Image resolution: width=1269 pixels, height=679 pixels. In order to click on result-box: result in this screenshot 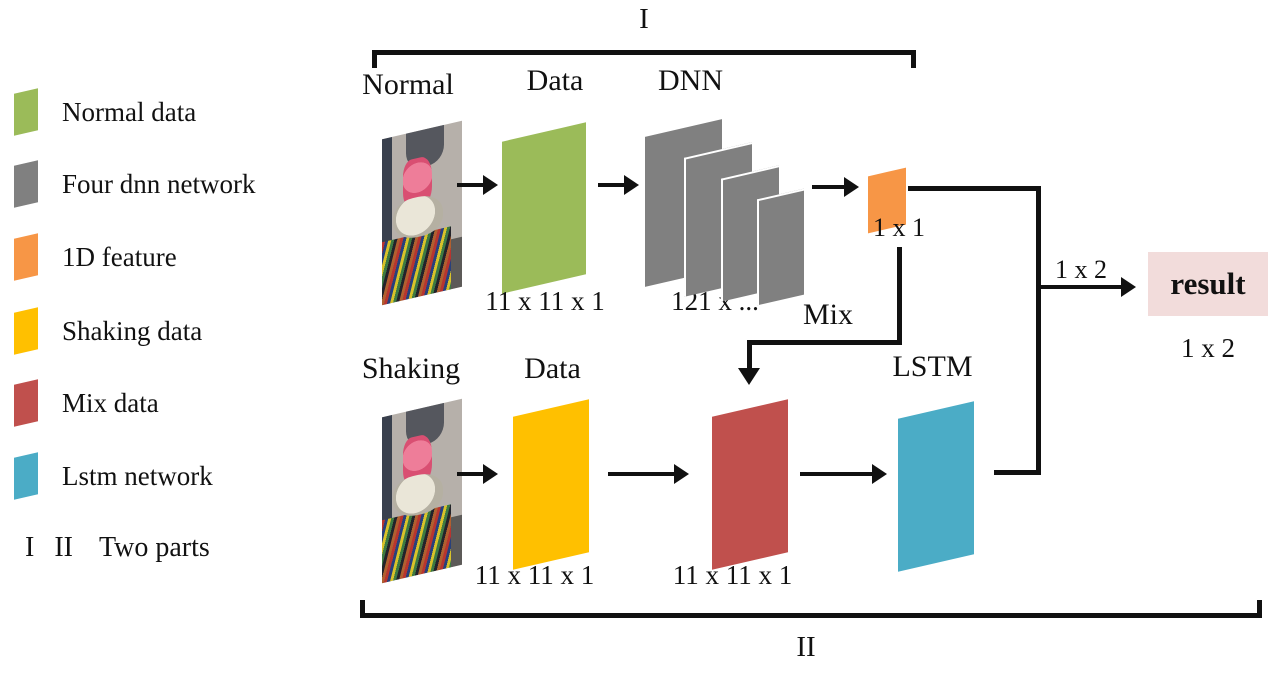, I will do `click(1208, 284)`.